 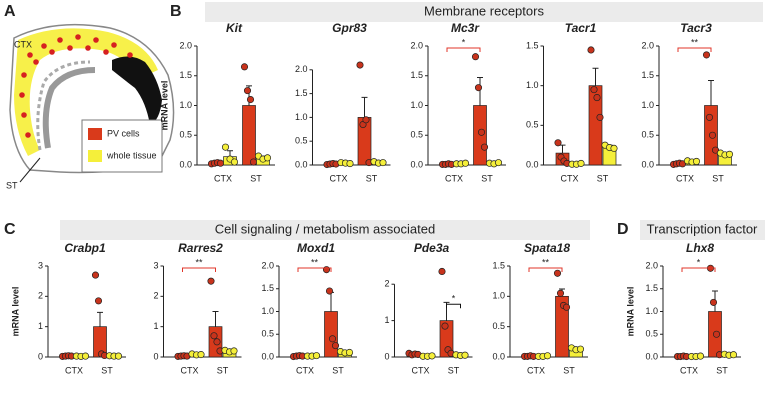 What do you see at coordinates (316, 248) in the screenshot?
I see `chart-title: Moxd1` at bounding box center [316, 248].